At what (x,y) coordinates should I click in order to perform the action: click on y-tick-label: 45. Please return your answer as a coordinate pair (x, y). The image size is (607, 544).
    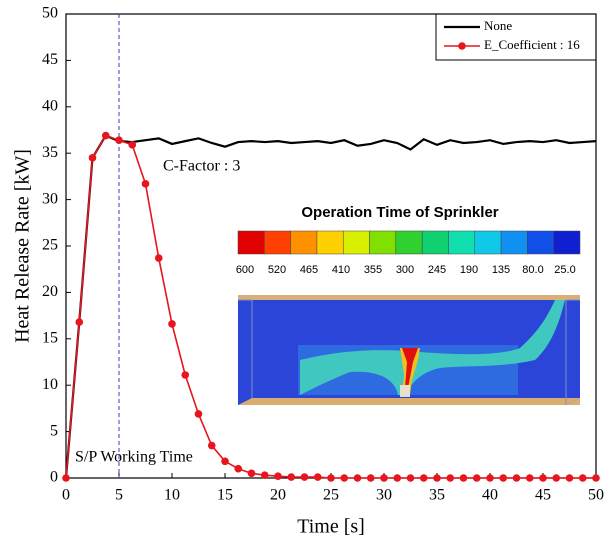
    Looking at the image, I should click on (50, 59).